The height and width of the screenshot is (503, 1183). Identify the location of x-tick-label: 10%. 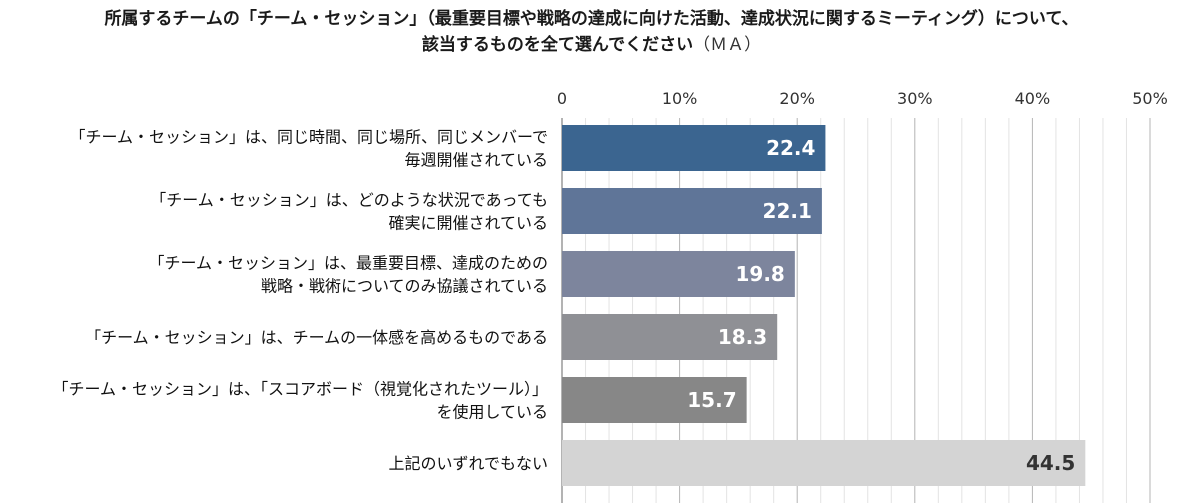
(680, 98).